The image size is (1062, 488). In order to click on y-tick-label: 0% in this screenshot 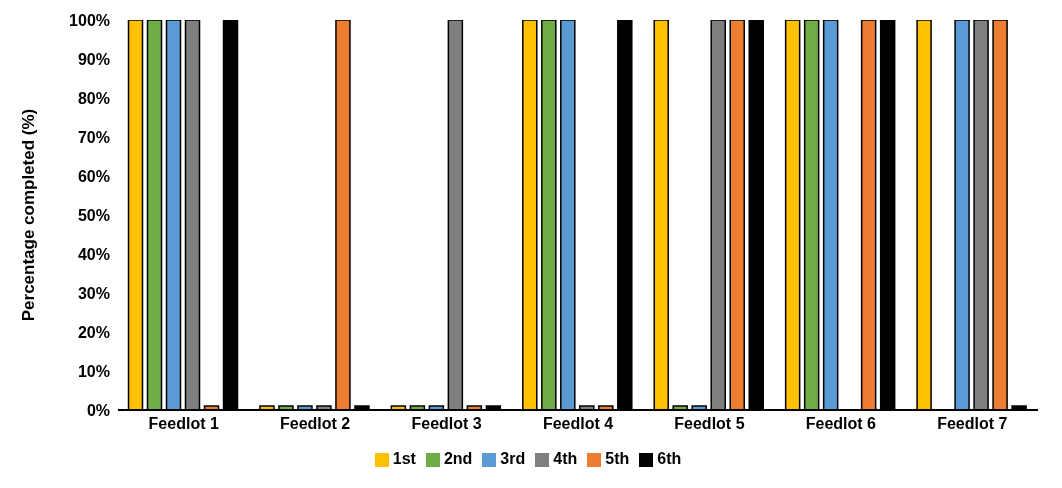, I will do `click(98, 410)`.